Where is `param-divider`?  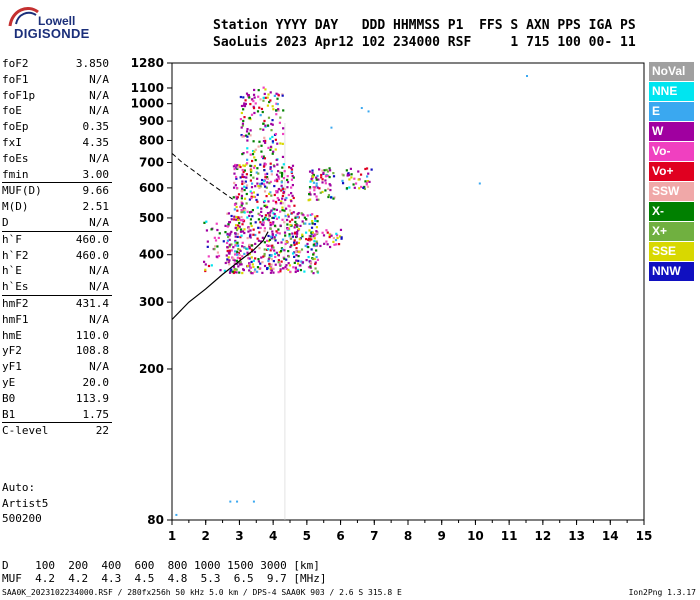 param-divider is located at coordinates (57, 231).